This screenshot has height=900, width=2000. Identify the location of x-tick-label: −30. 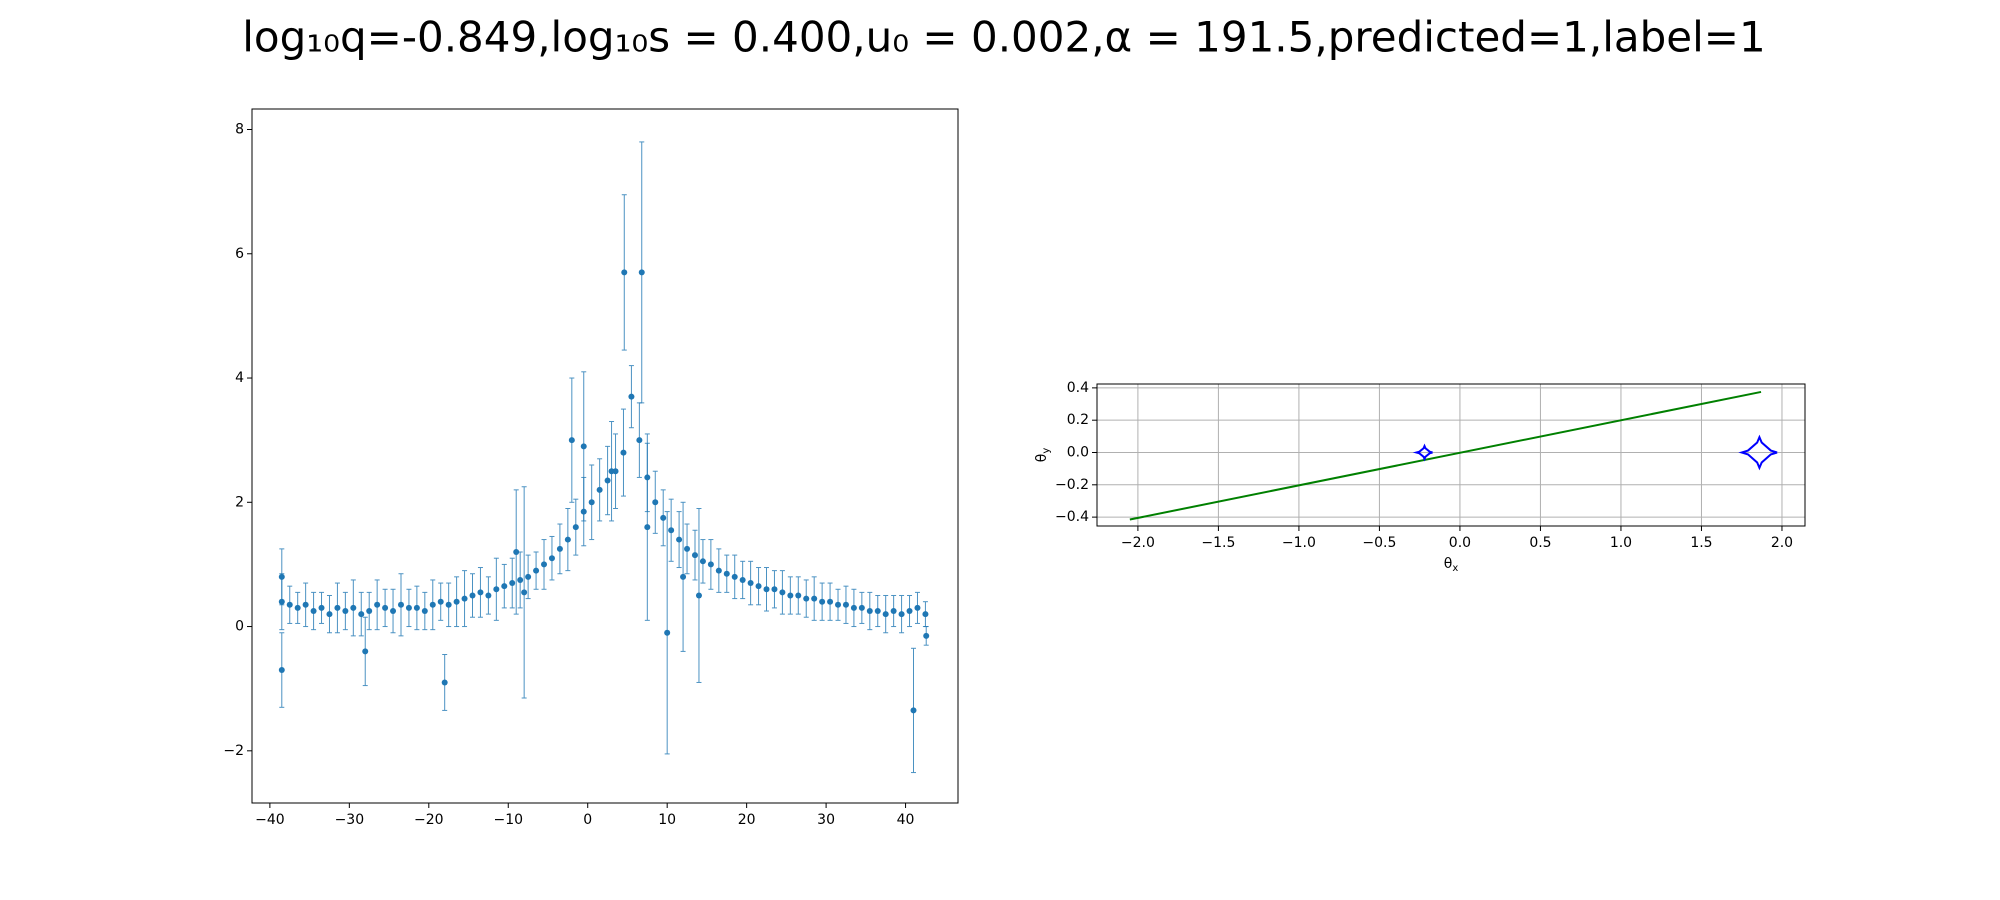
(350, 820).